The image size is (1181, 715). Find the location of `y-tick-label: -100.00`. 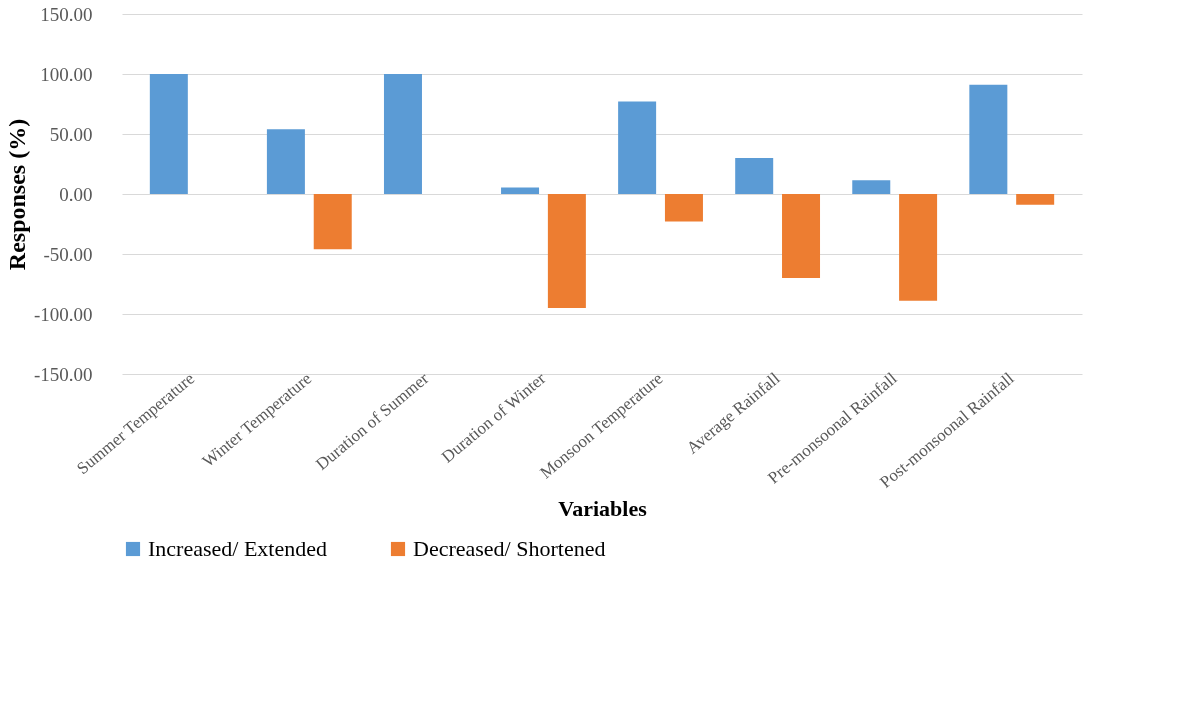

y-tick-label: -100.00 is located at coordinates (63, 314).